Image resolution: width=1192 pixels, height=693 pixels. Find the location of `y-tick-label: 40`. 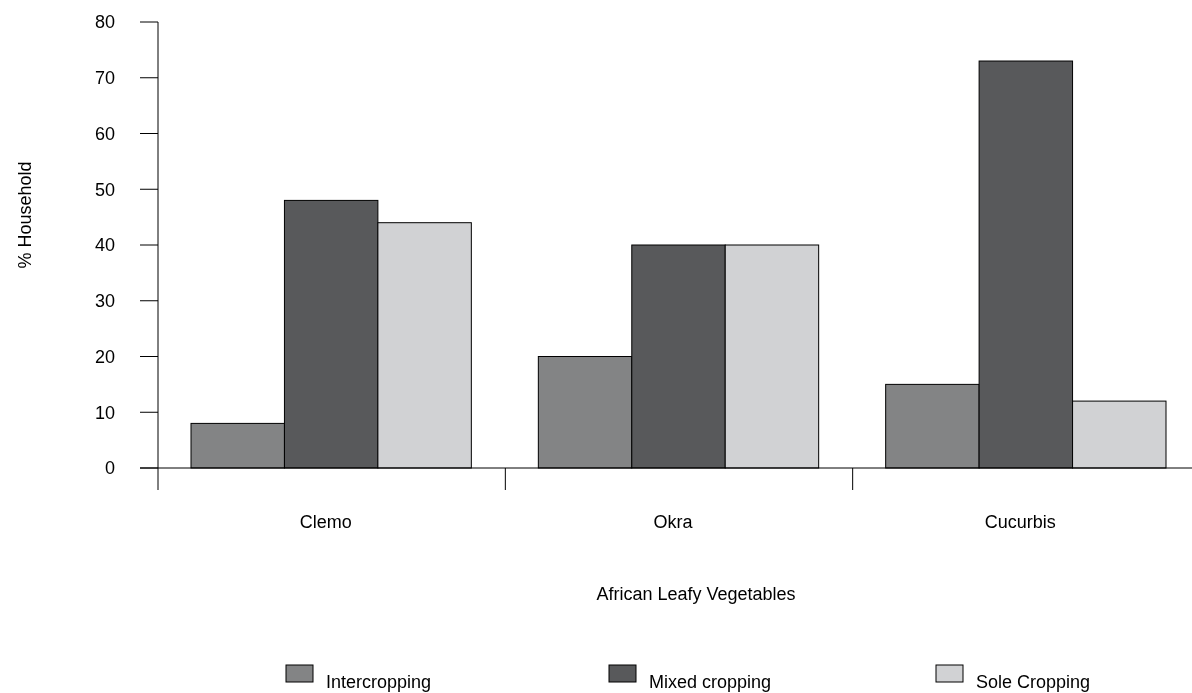

y-tick-label: 40 is located at coordinates (104, 245).